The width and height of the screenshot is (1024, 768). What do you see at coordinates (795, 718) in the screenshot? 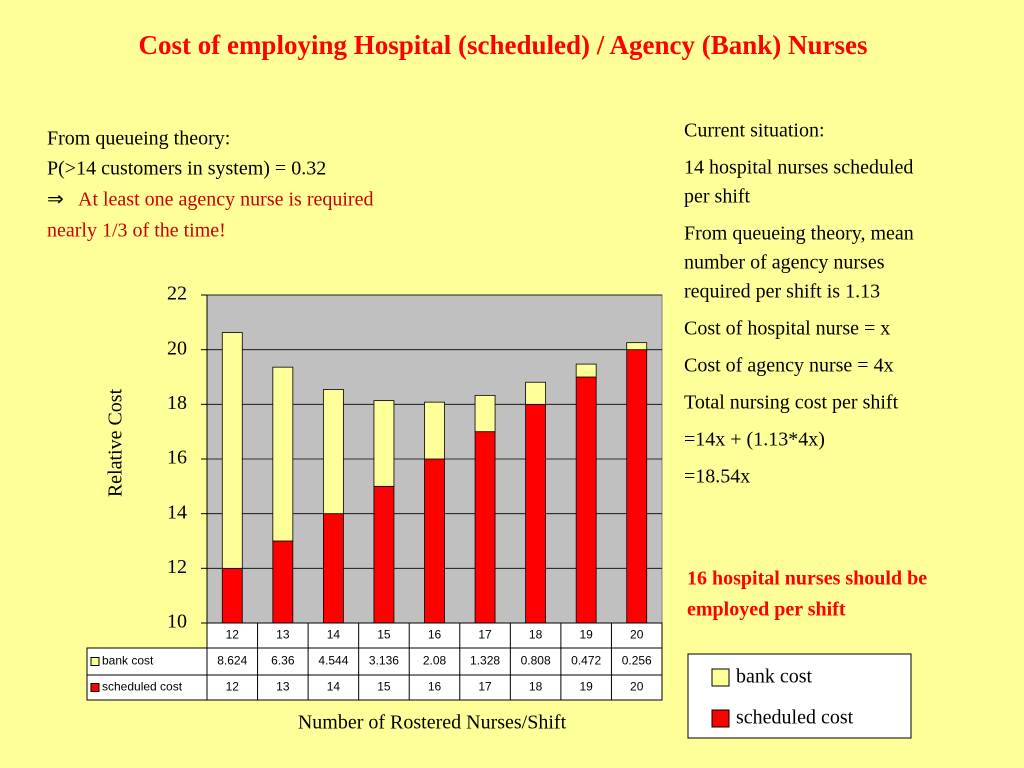
I see `legend-label: scheduled cost` at bounding box center [795, 718].